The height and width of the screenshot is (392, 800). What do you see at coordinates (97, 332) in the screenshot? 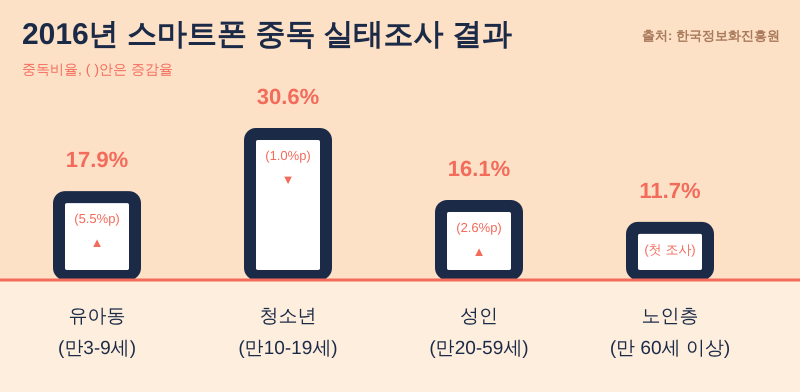
I see `x-tick-label: 유아동 (만3-9세)` at bounding box center [97, 332].